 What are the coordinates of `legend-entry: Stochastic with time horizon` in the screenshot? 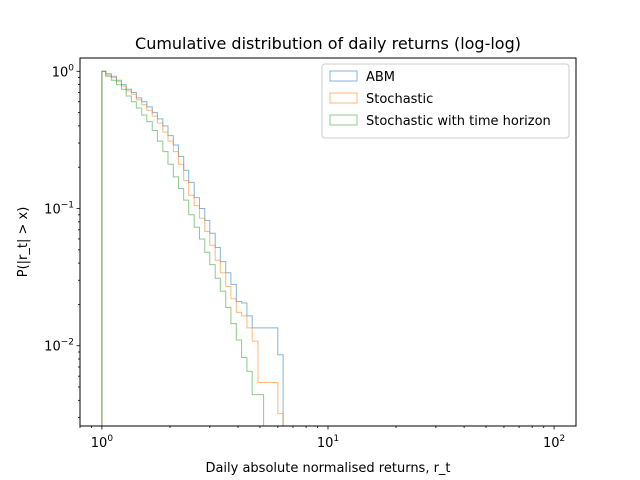 It's located at (440, 121).